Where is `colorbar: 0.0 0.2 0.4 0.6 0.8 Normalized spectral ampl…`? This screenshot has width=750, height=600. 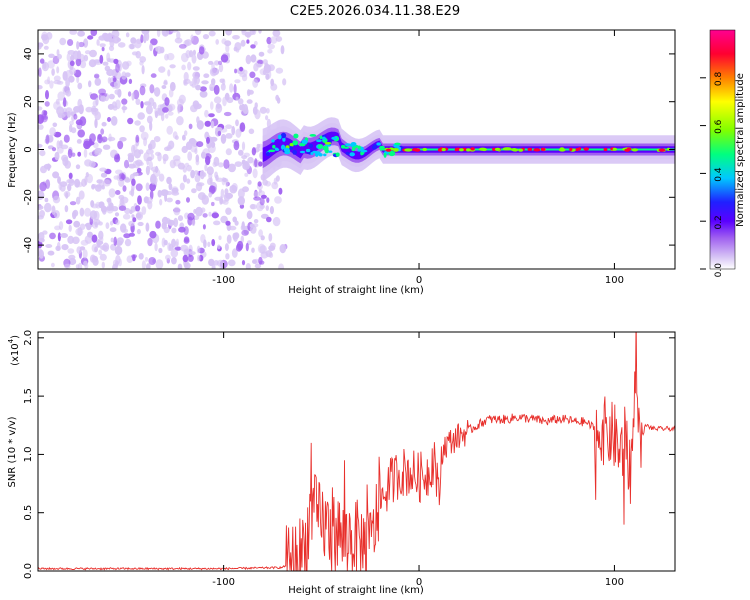
colorbar: 0.0 0.2 0.4 0.6 0.8 Normalized spectral ampl… is located at coordinates (723, 153).